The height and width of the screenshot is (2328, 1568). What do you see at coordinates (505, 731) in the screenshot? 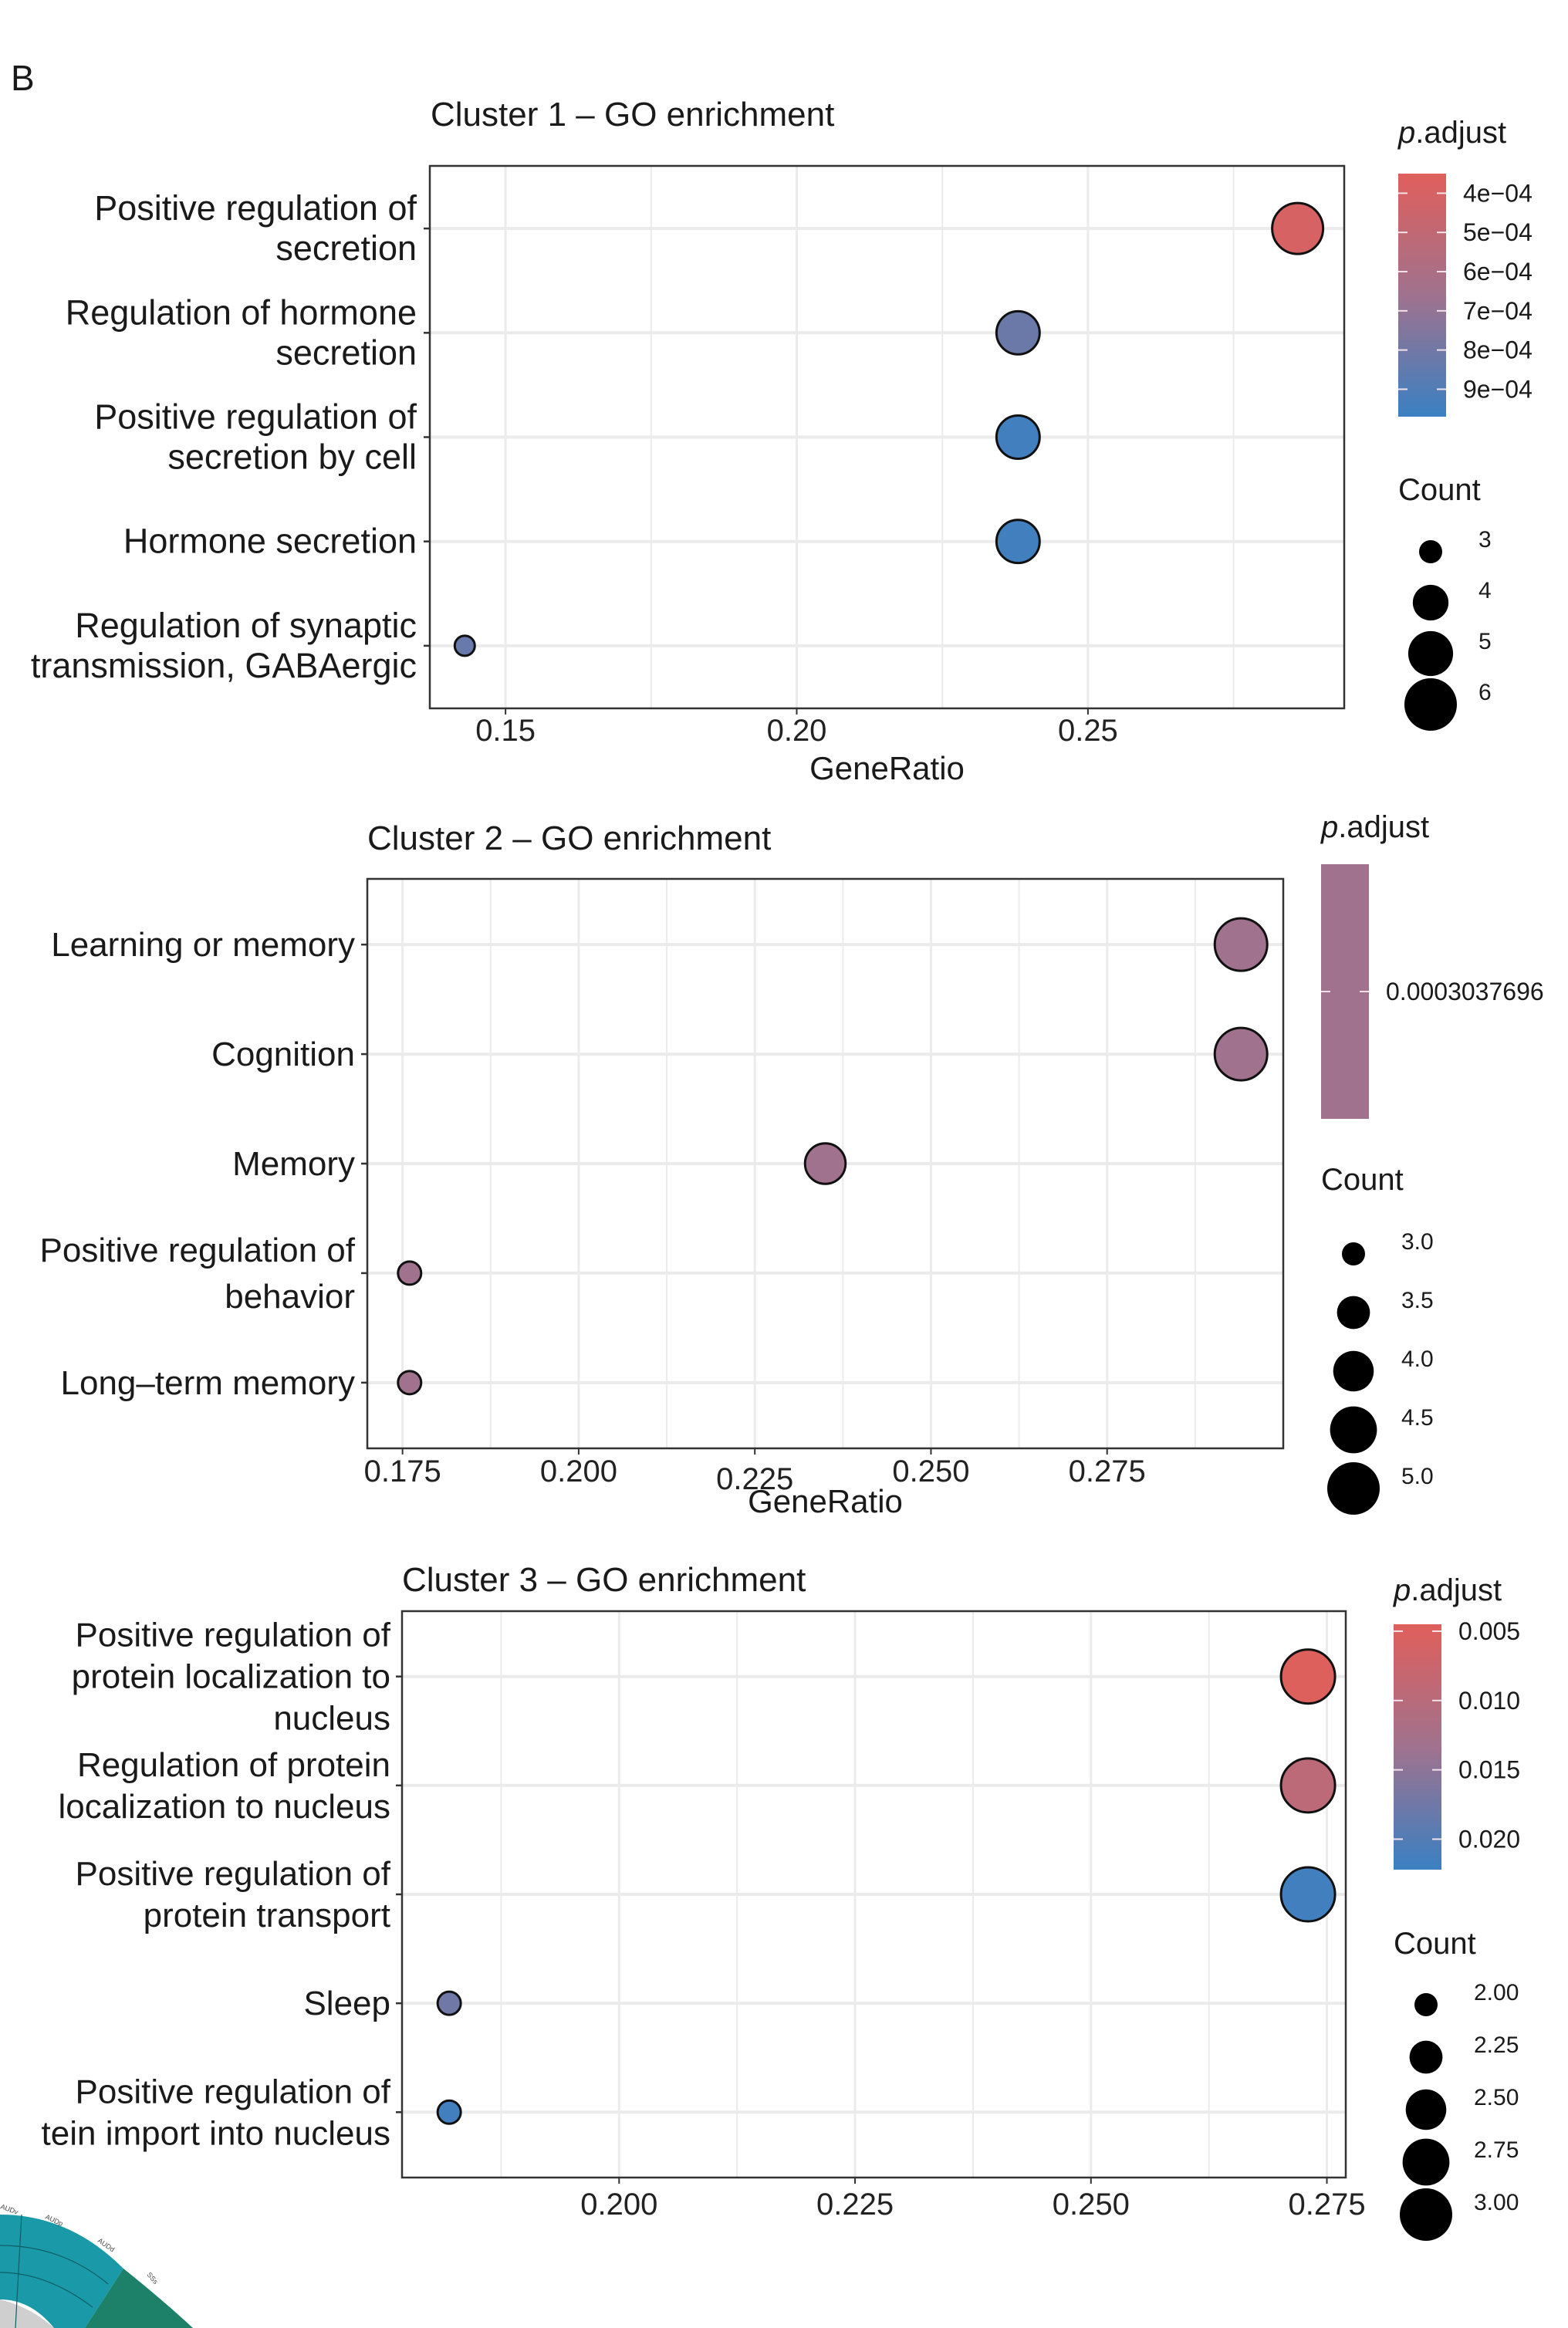
I see `x-tick-label: 0.15` at bounding box center [505, 731].